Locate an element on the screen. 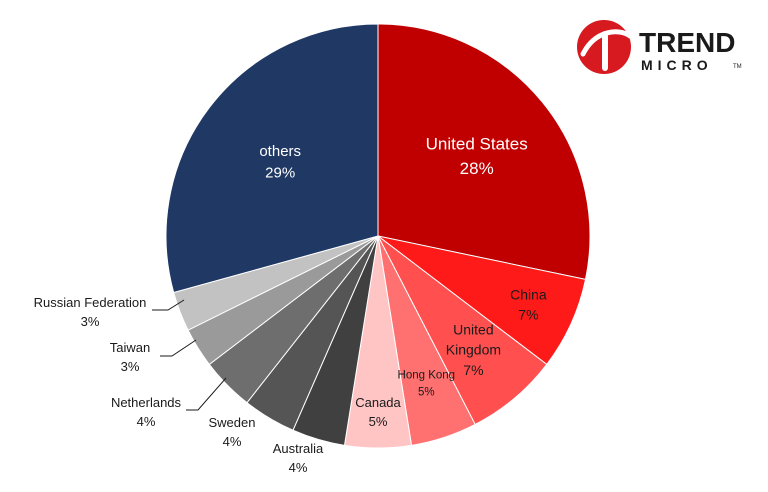 The image size is (768, 492). leader-line-taiwan is located at coordinates (178, 348).